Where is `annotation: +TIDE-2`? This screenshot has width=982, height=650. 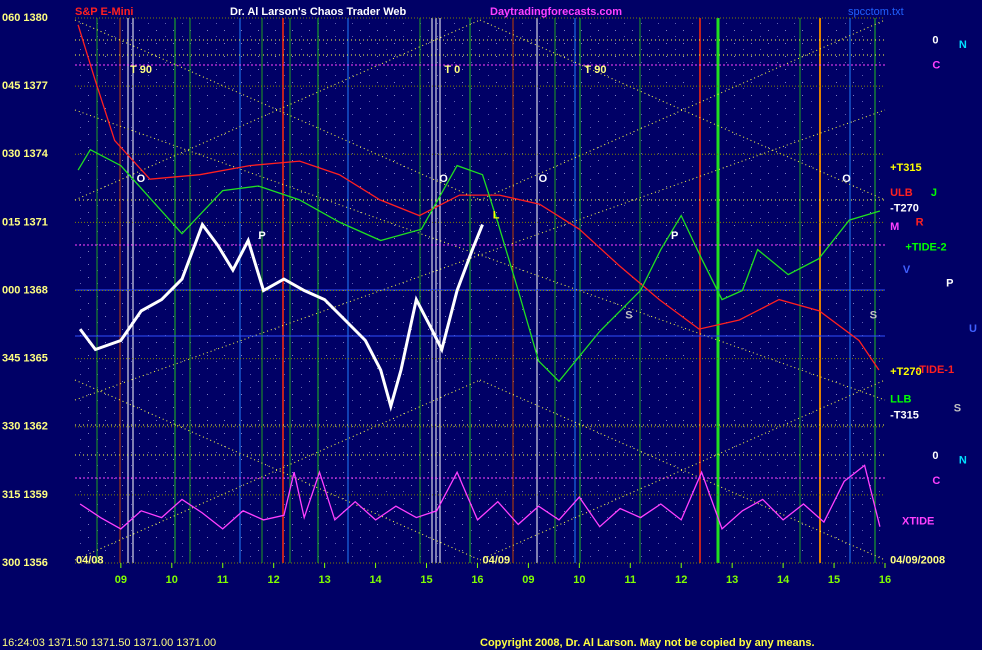 annotation: +TIDE-2 is located at coordinates (925, 247).